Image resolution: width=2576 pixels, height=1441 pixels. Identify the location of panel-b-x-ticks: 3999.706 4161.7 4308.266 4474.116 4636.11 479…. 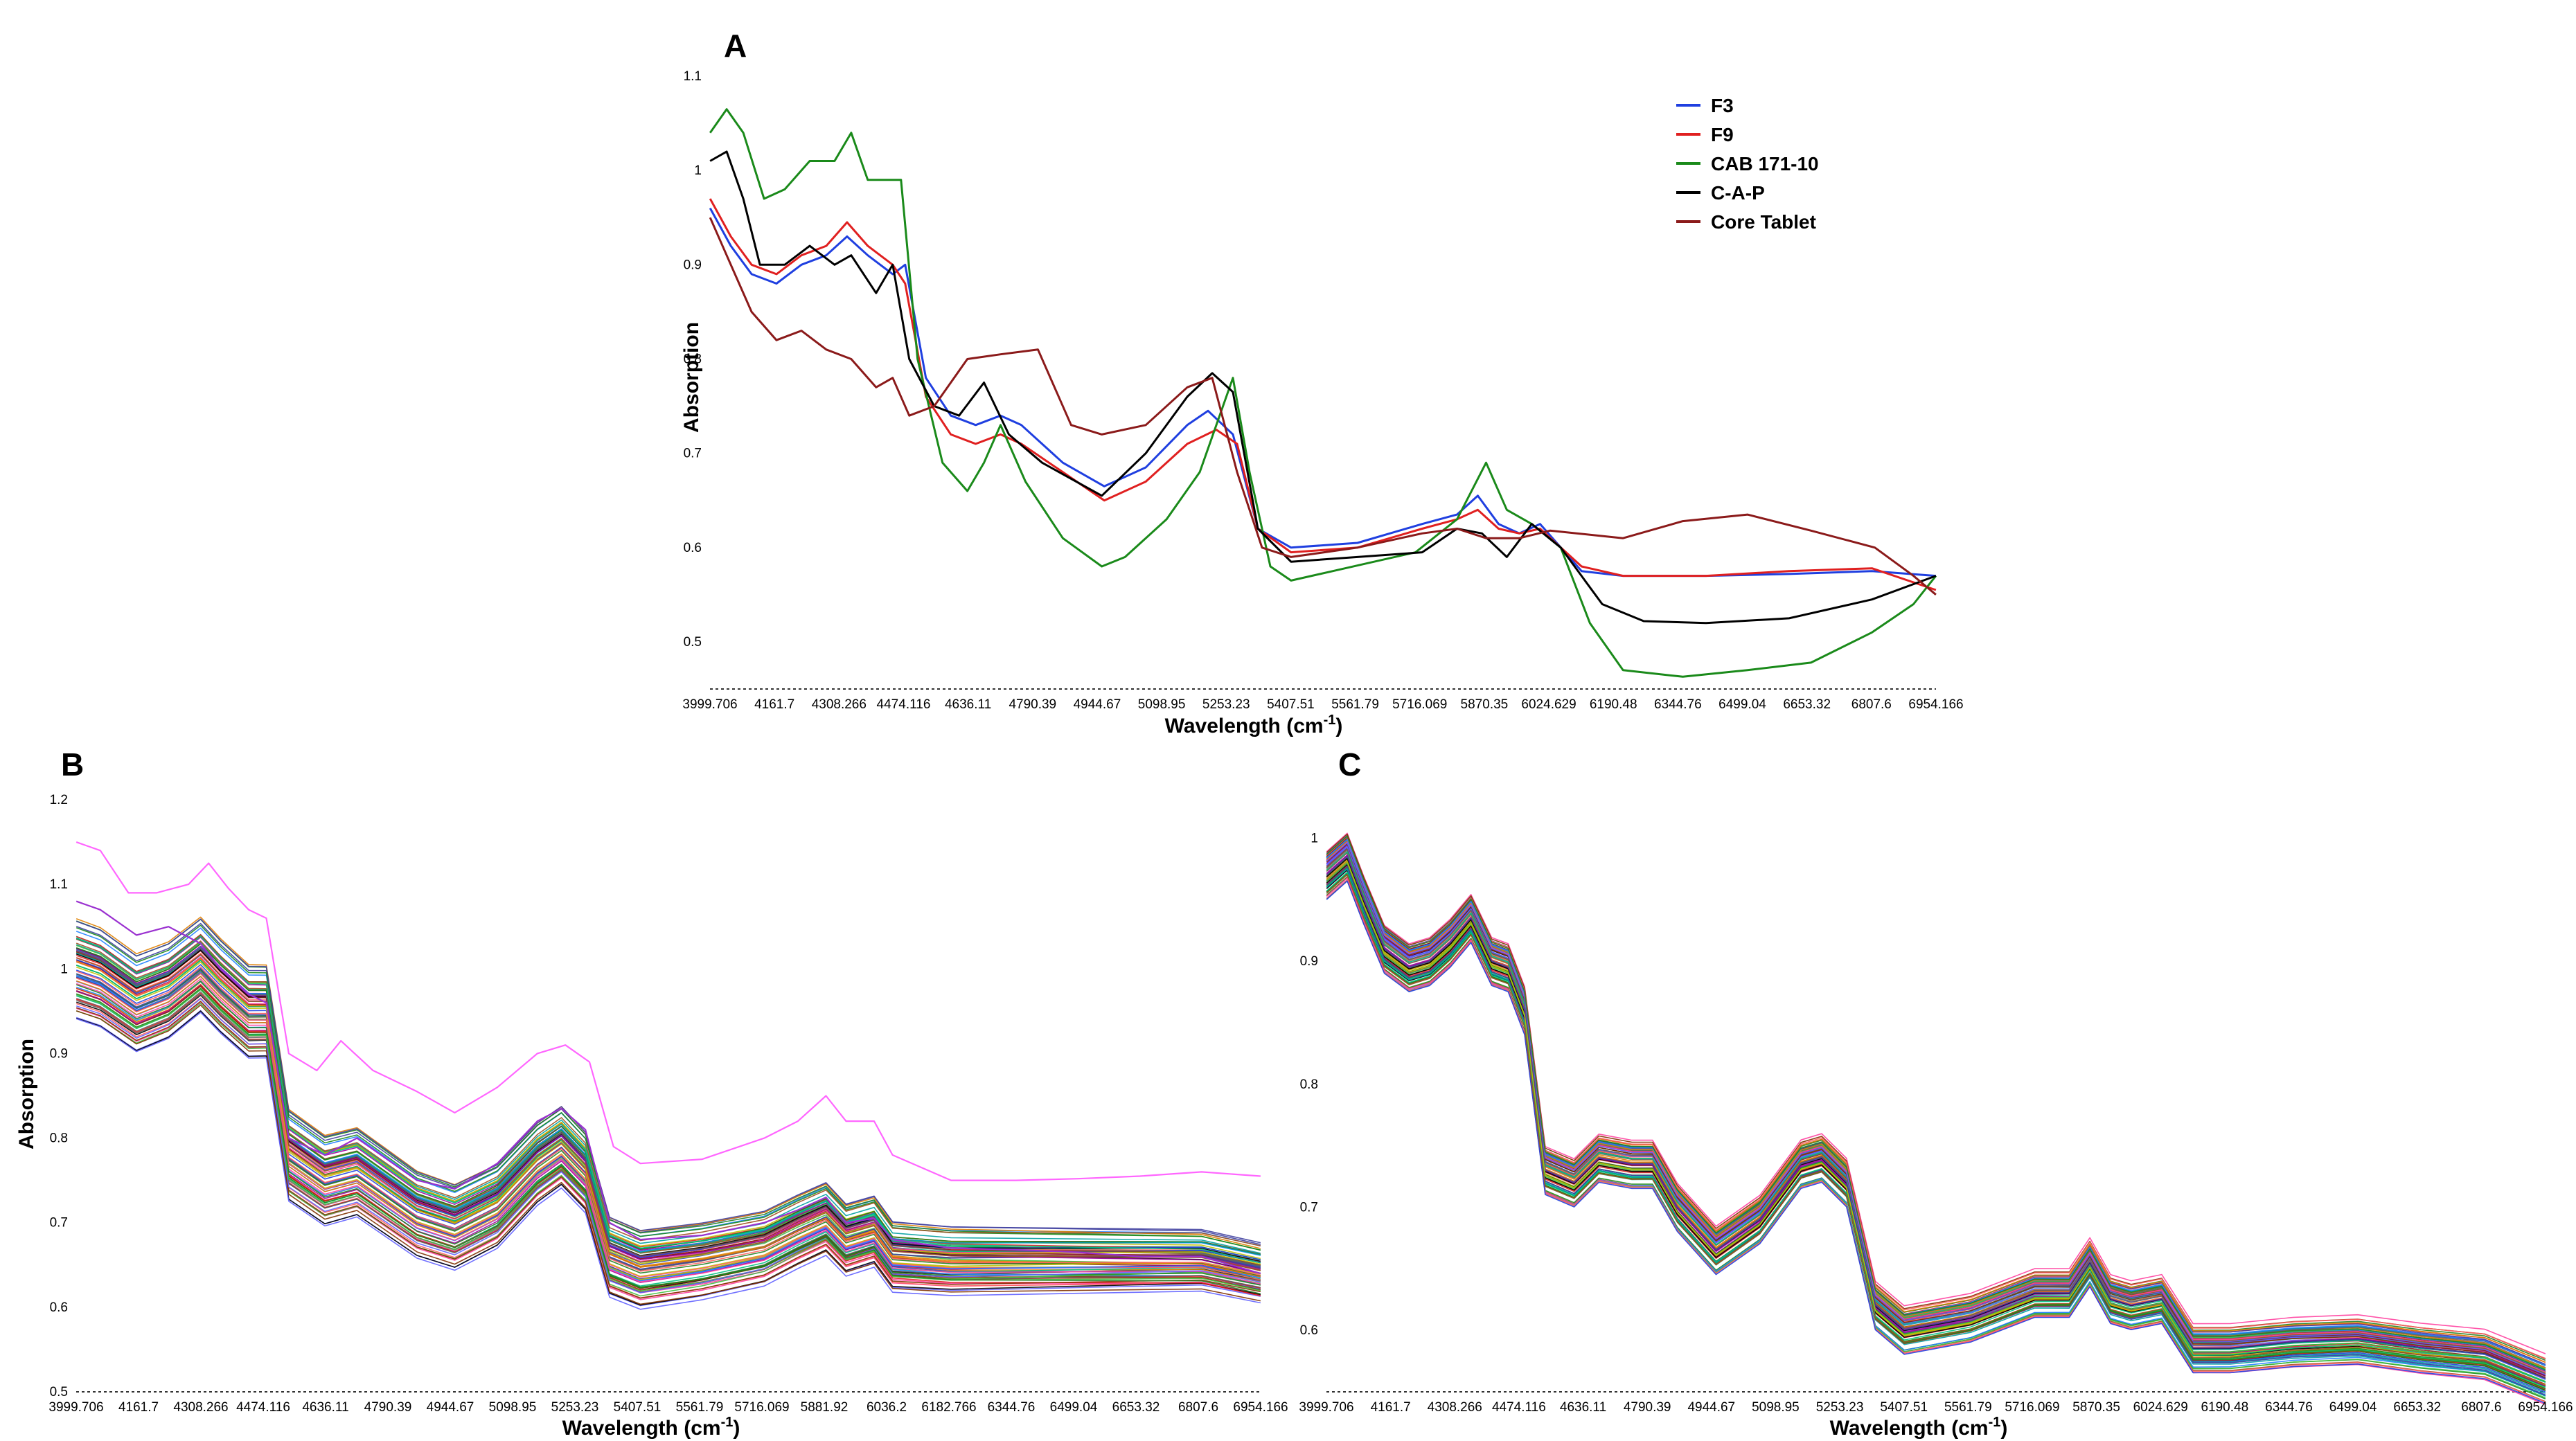
(668, 1407).